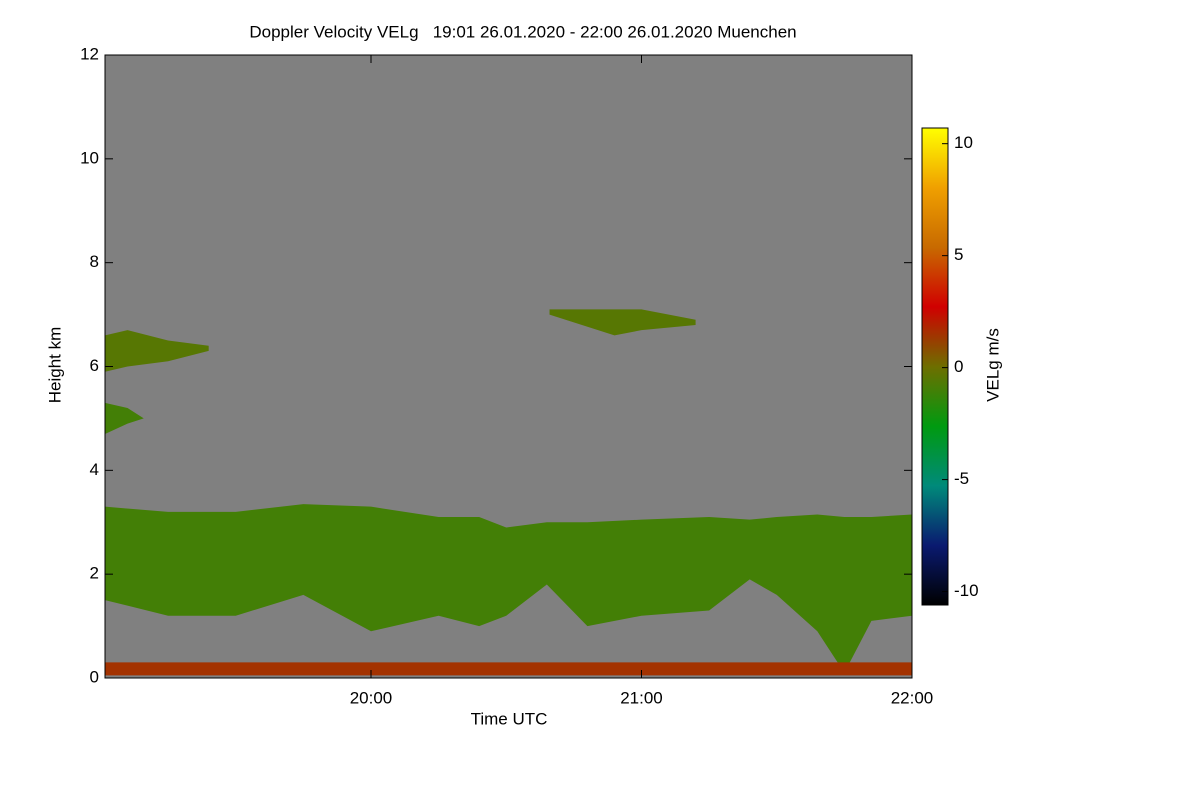 Image resolution: width=1200 pixels, height=800 pixels. What do you see at coordinates (912, 697) in the screenshot?
I see `x-tick-label: 22:00` at bounding box center [912, 697].